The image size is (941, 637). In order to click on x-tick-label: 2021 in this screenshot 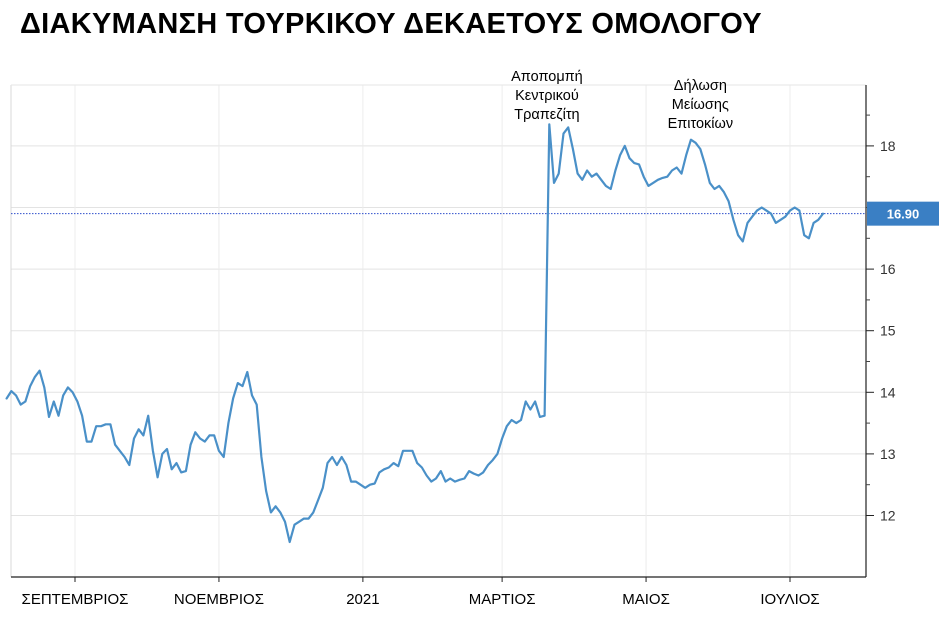, I will do `click(362, 599)`.